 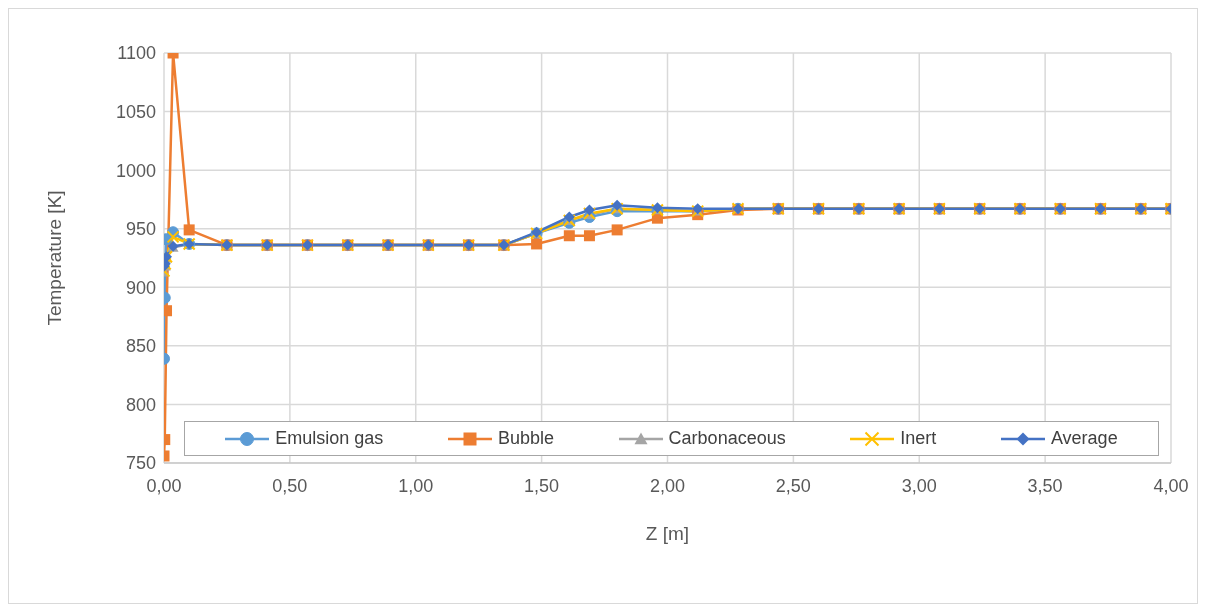 I want to click on legend-label: Carbonaceous, so click(x=727, y=438).